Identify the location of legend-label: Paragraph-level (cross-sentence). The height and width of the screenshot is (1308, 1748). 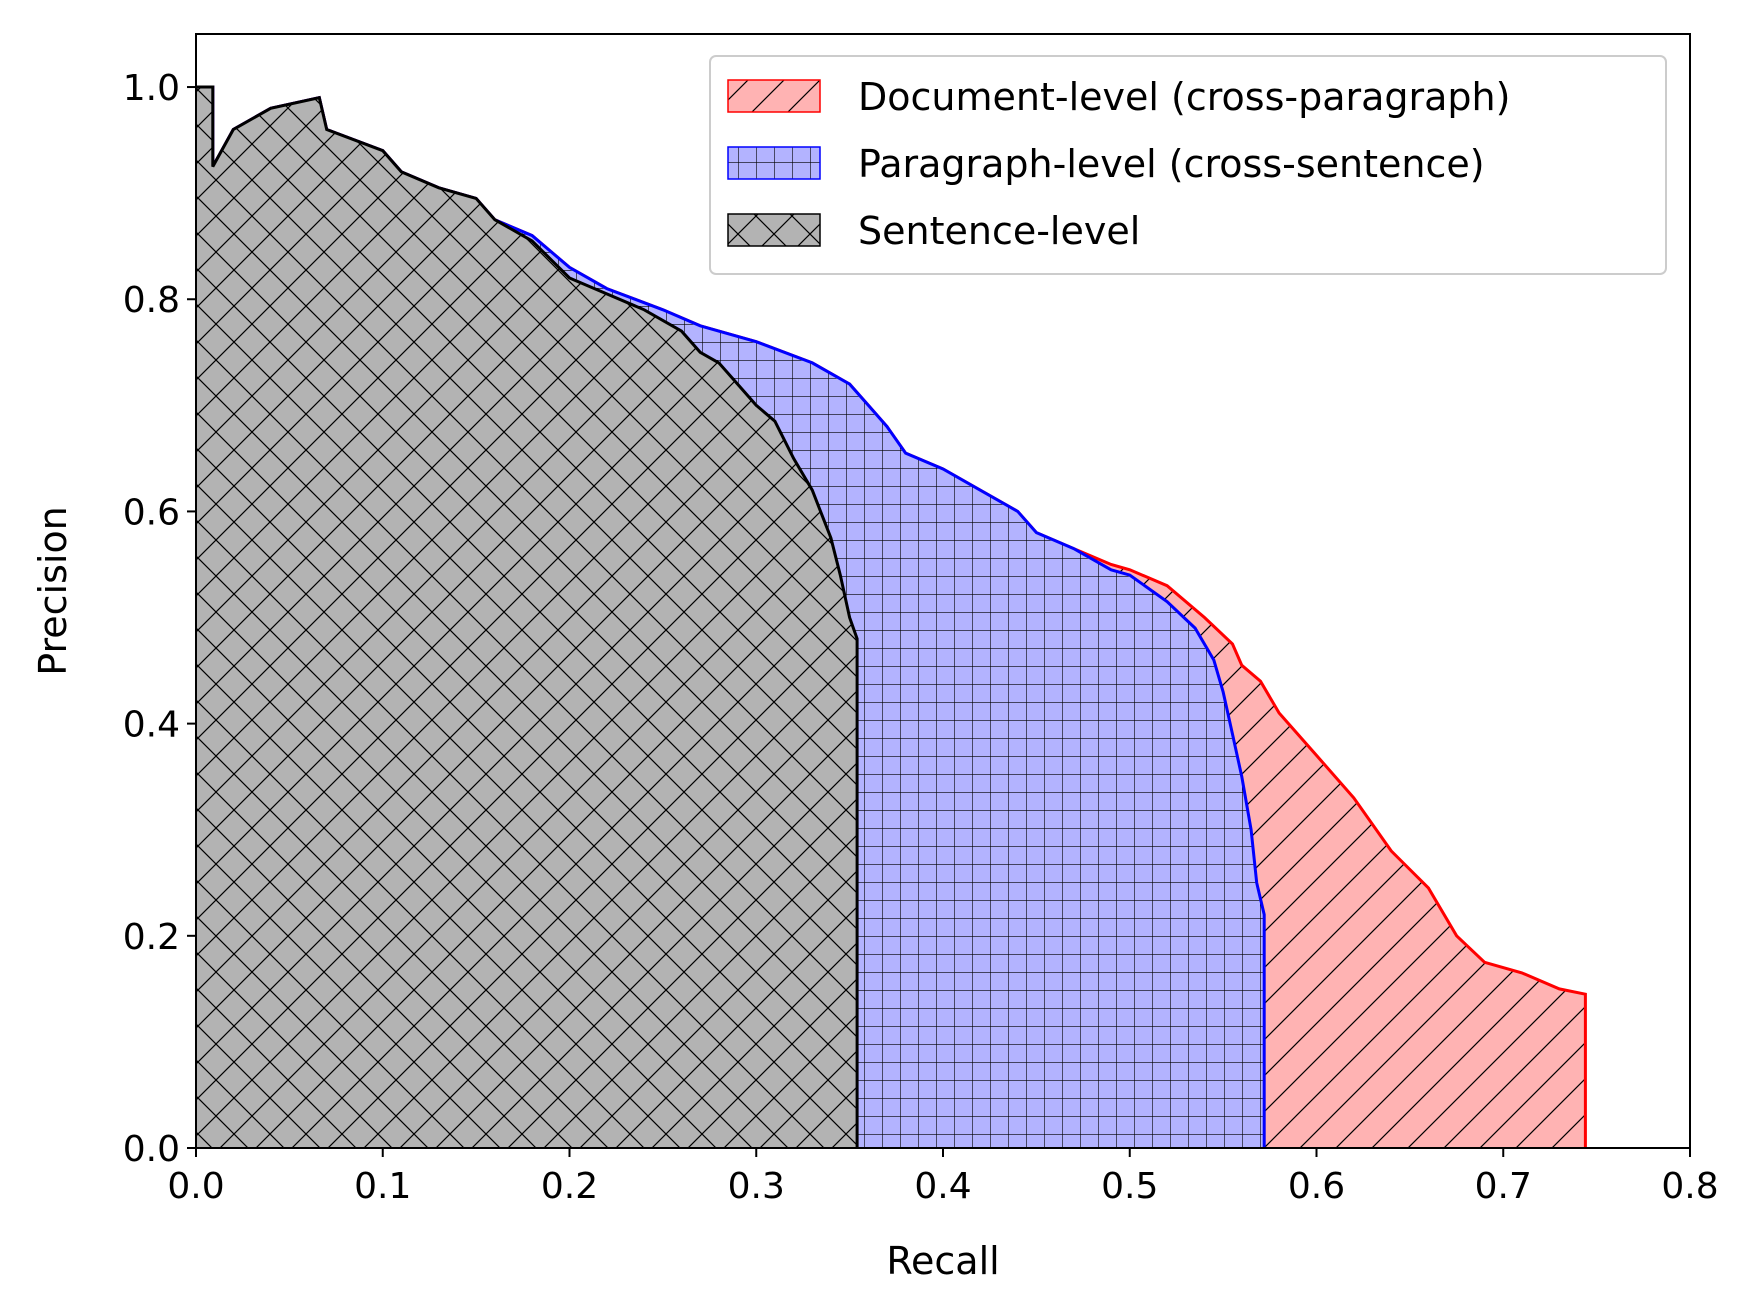
(1171, 164).